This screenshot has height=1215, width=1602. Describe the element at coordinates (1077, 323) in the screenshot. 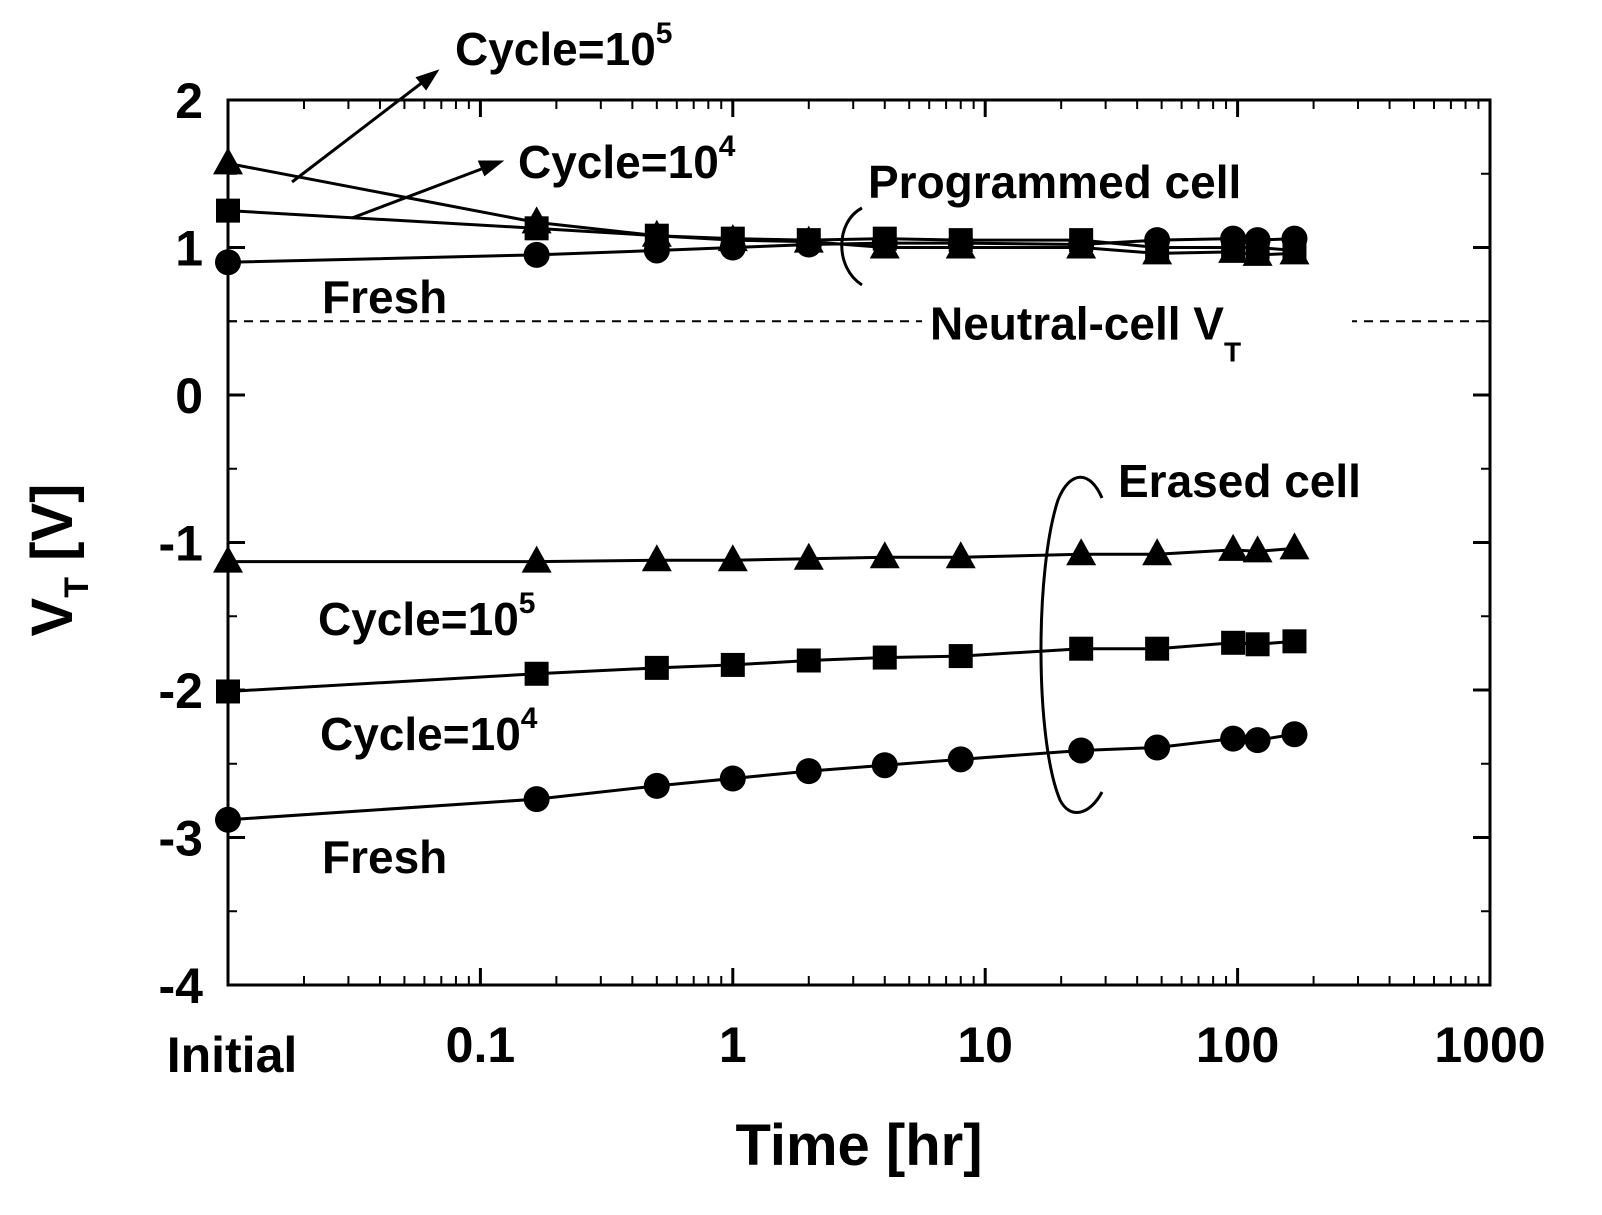

I see `reference-label-text: Neutral-cell V` at that location.